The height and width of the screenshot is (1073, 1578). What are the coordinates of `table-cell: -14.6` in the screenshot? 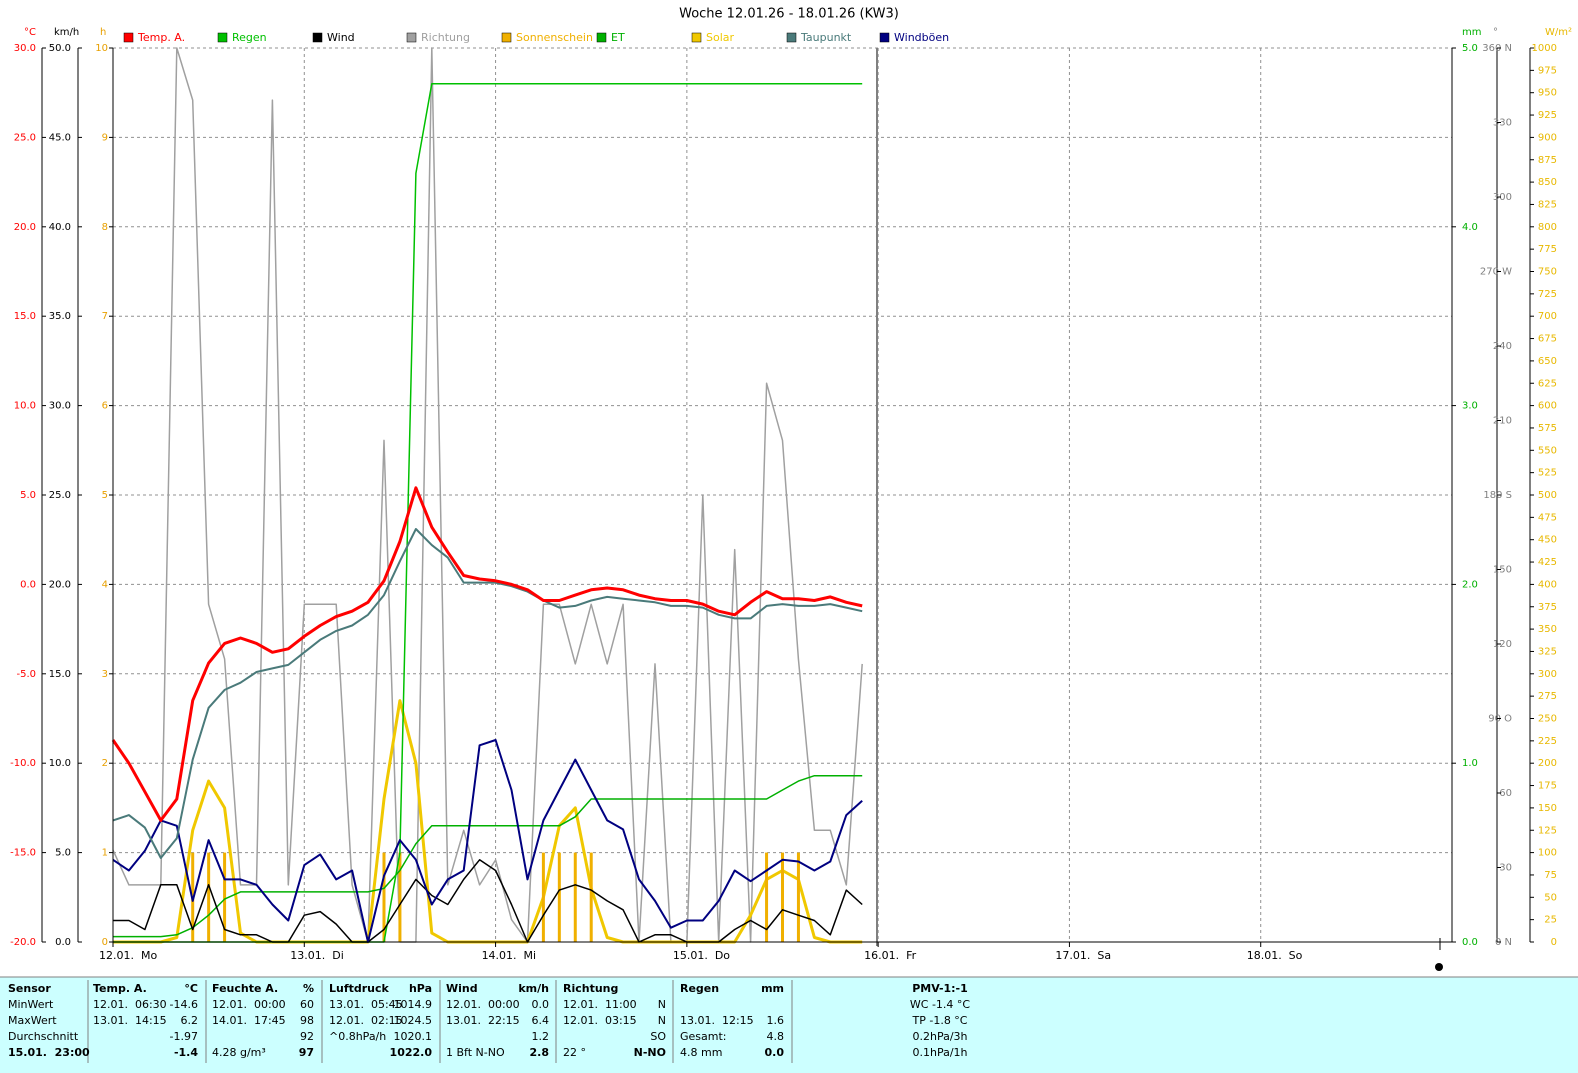 It's located at (184, 1004).